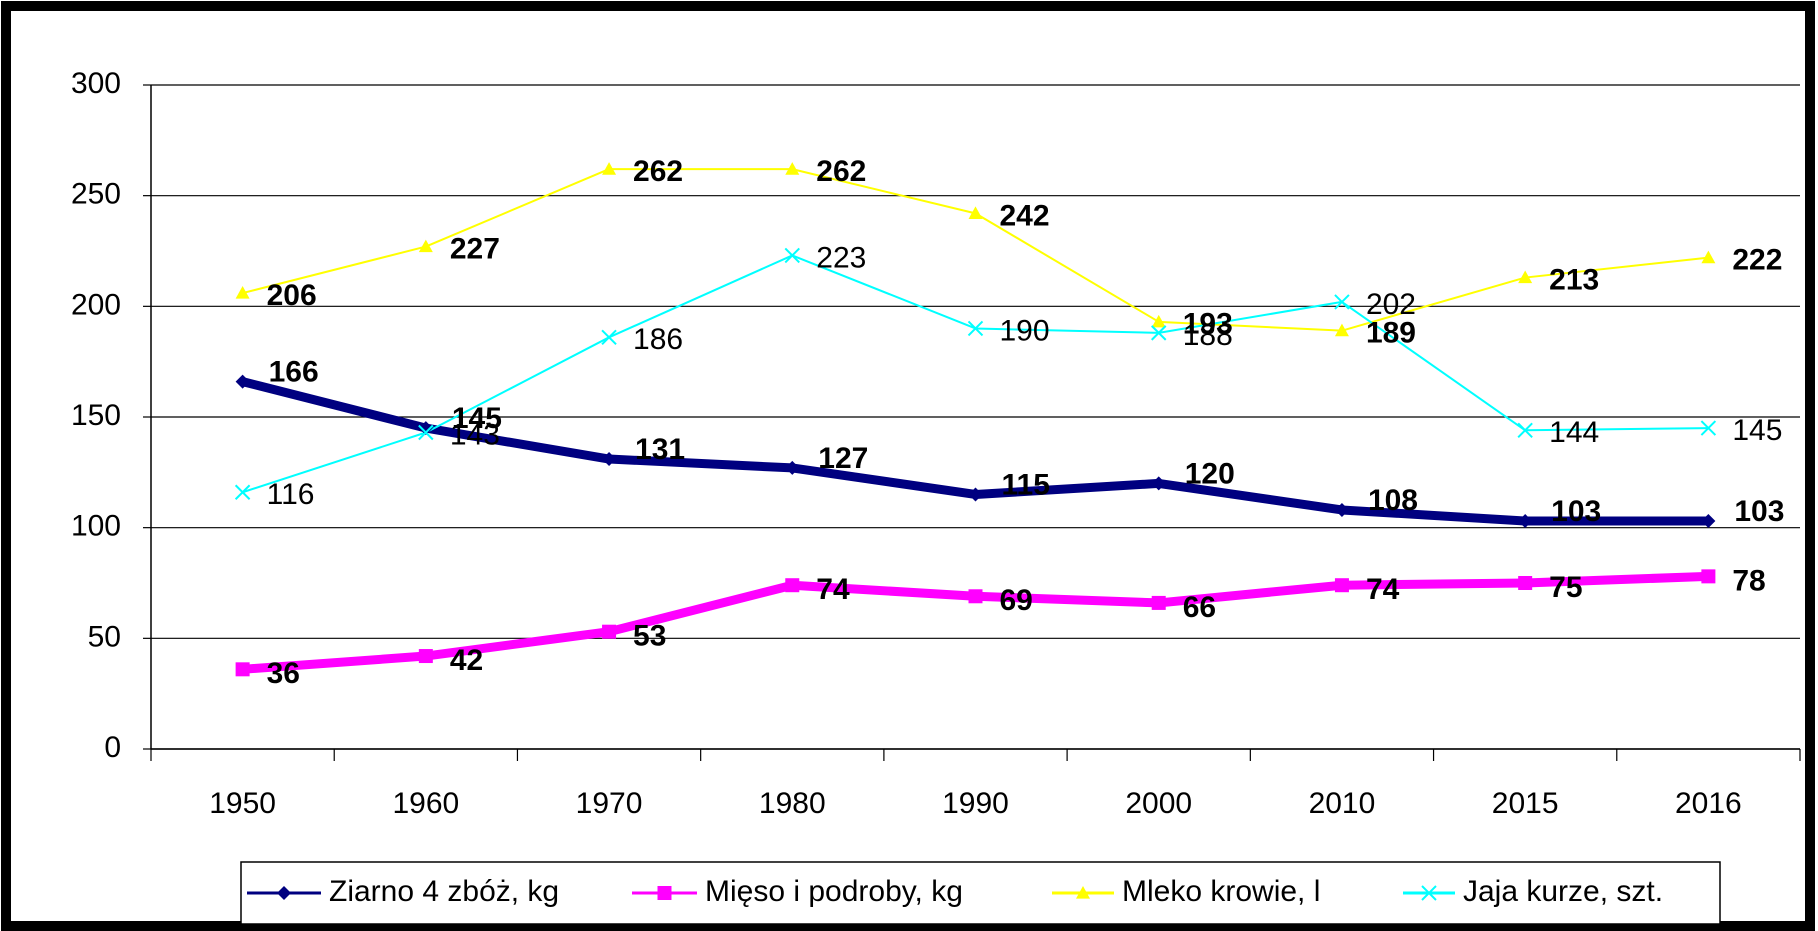  What do you see at coordinates (834, 891) in the screenshot?
I see `legend-label: Mięso i podroby, kg` at bounding box center [834, 891].